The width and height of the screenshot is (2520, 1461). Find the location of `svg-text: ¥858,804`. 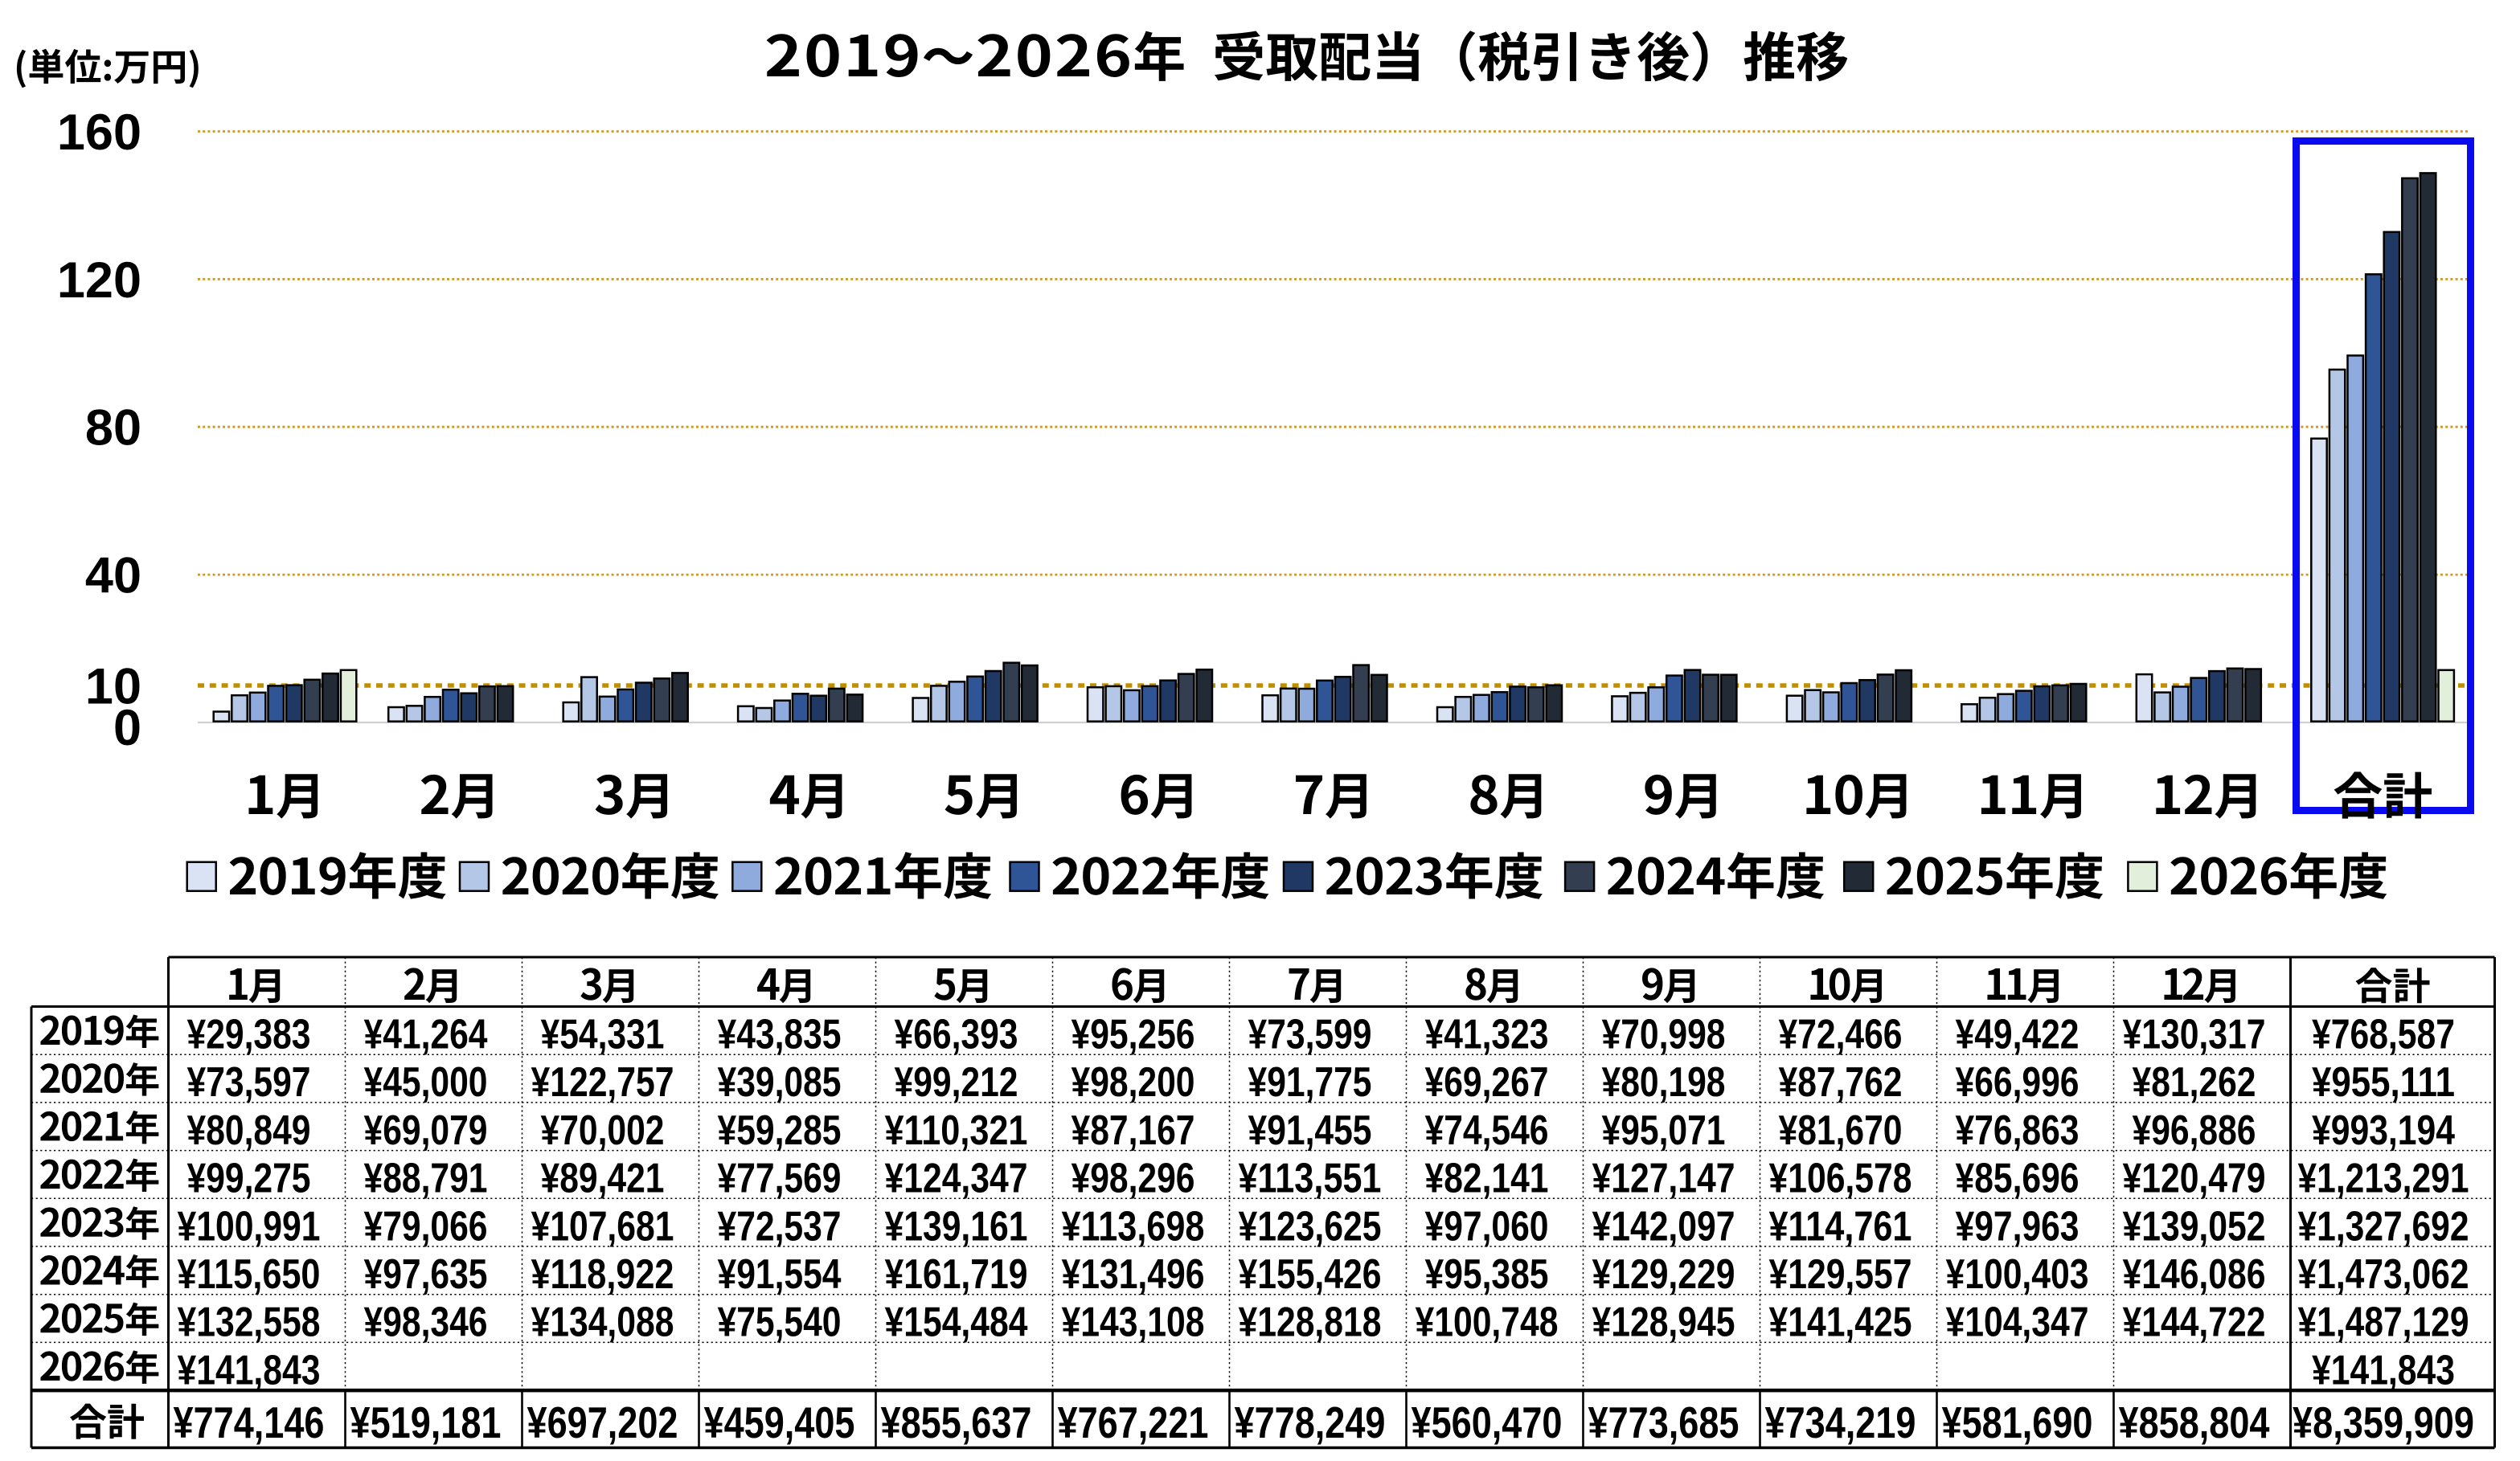

svg-text: ¥858,804 is located at coordinates (2194, 1422).